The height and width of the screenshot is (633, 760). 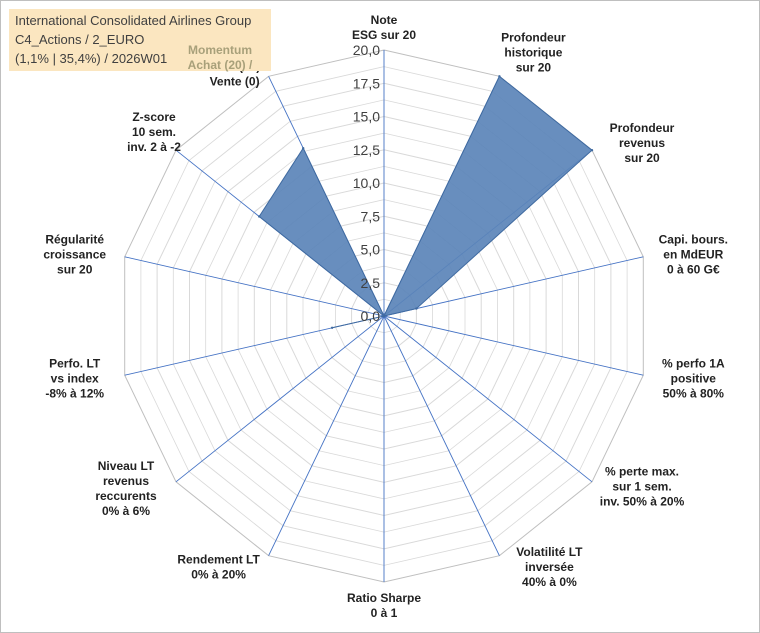 I want to click on axis-label-line: Capi. bours., so click(x=693, y=240).